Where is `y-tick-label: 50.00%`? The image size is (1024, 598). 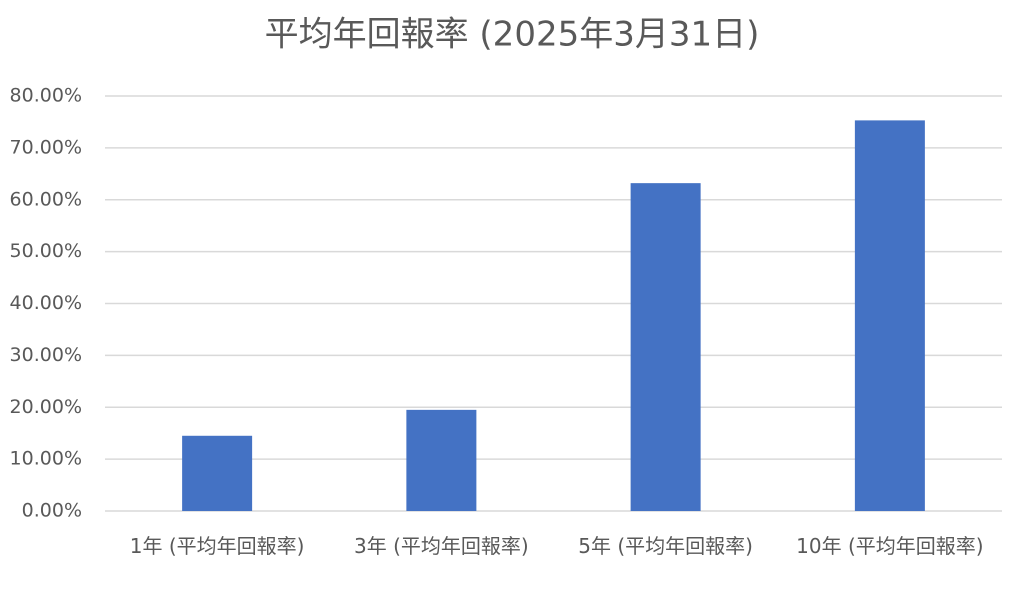 y-tick-label: 50.00% is located at coordinates (46, 251).